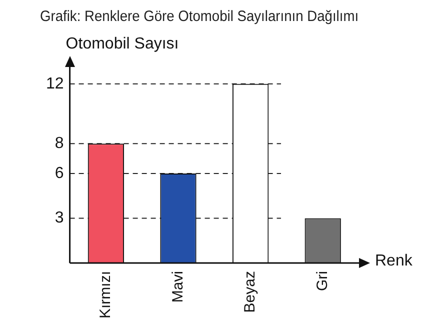 This screenshot has width=439, height=333. What do you see at coordinates (59, 218) in the screenshot?
I see `y-tick-label: 3` at bounding box center [59, 218].